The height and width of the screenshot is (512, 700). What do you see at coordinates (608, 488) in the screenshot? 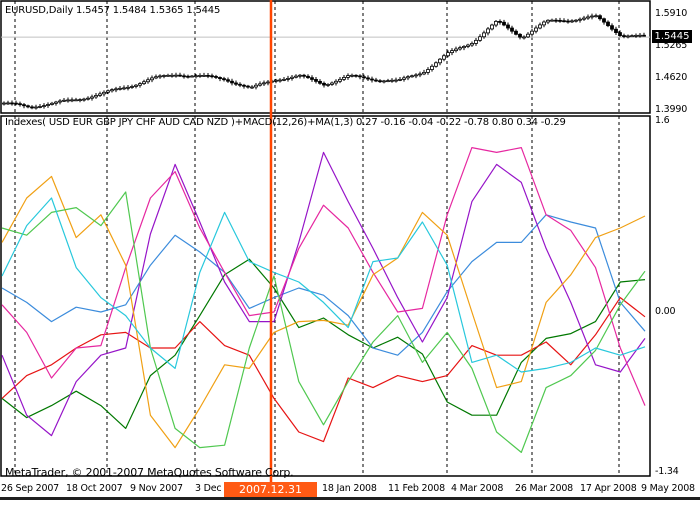
I see `date-tick: 17 Apr 2008` at bounding box center [608, 488].